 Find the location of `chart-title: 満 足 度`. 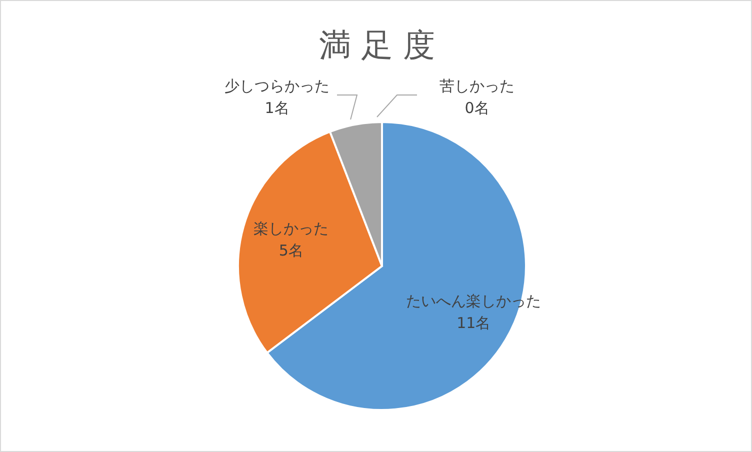

chart-title: 満 足 度 is located at coordinates (377, 45).